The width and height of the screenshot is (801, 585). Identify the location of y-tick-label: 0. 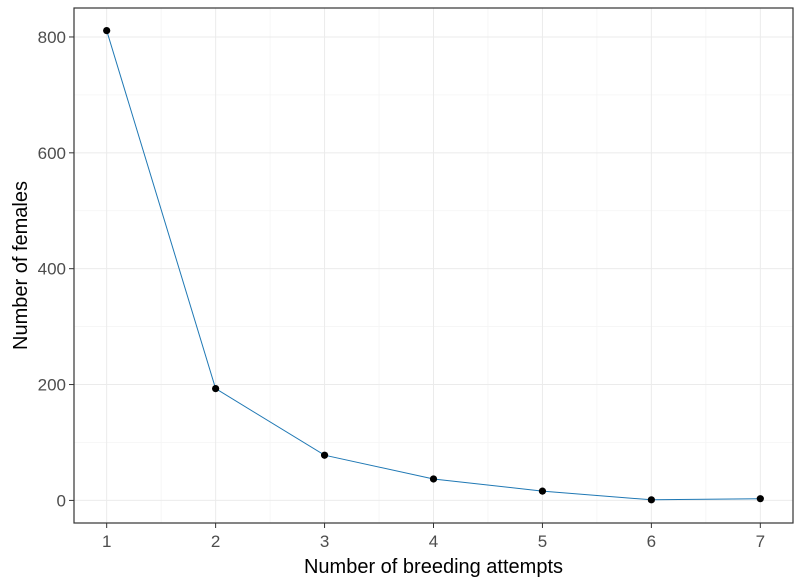
(61, 500).